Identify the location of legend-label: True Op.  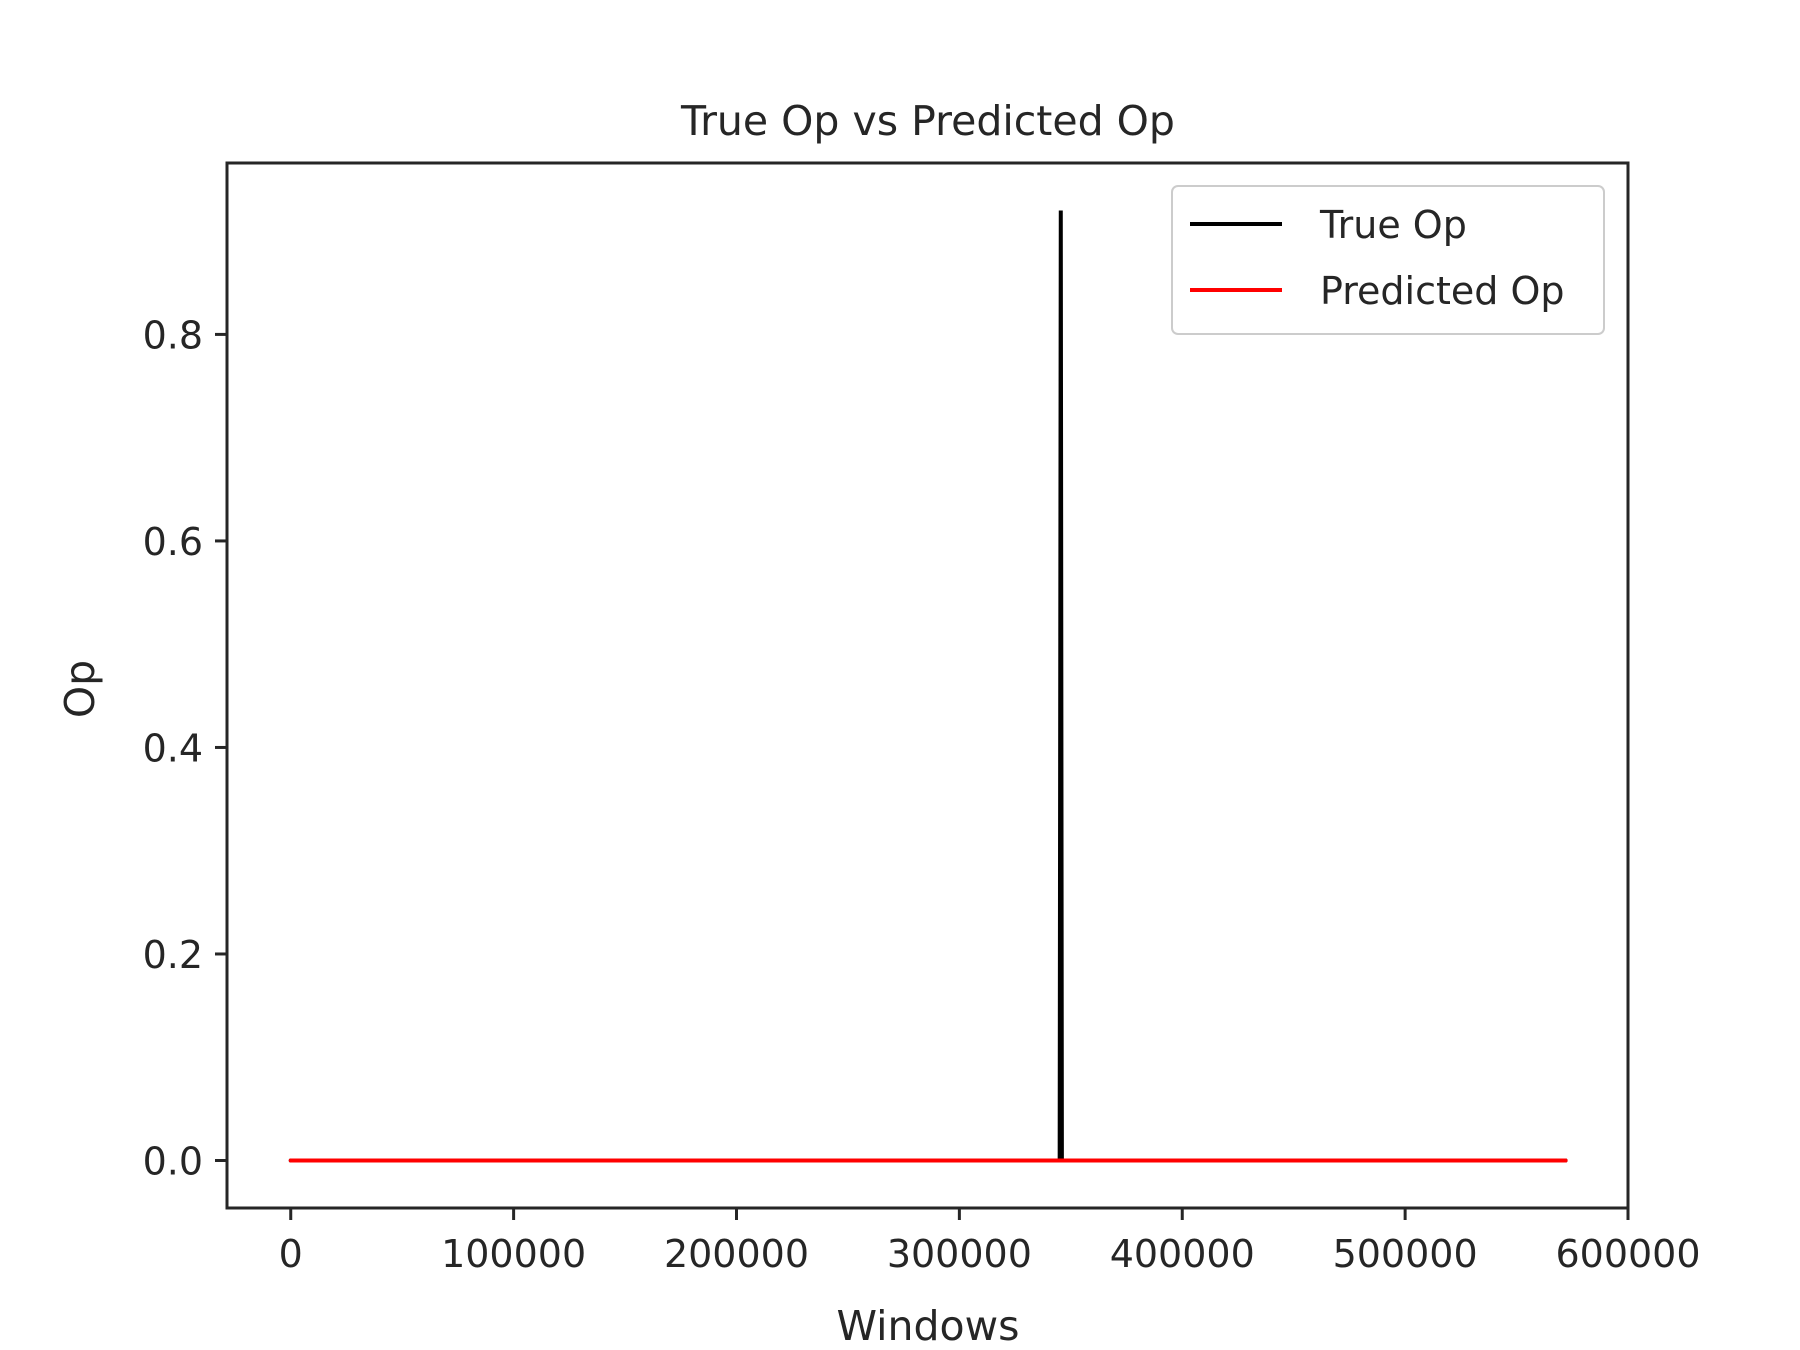
(1393, 225).